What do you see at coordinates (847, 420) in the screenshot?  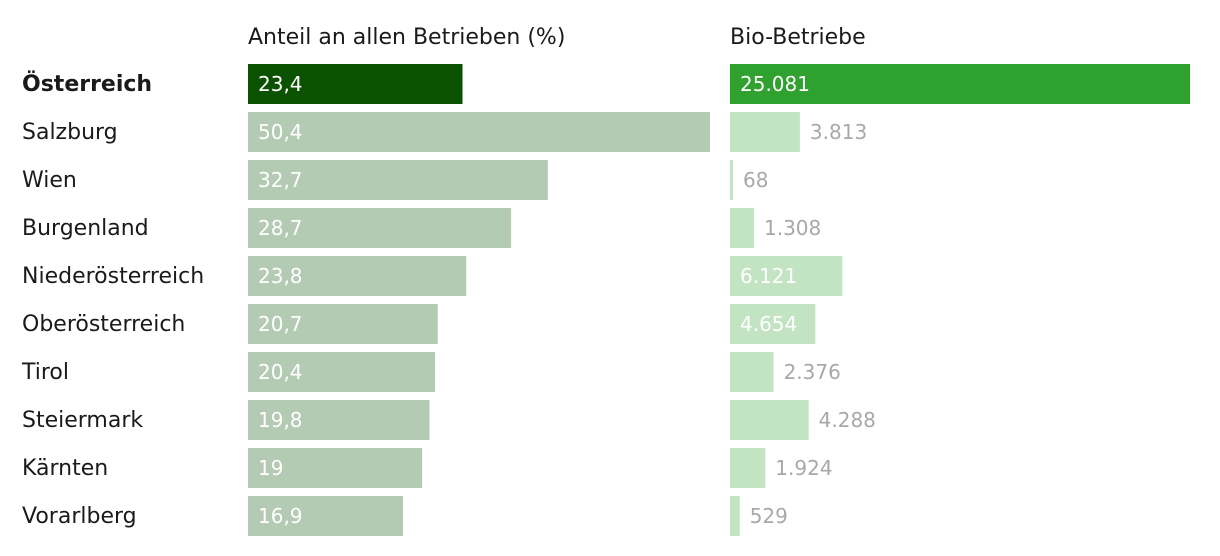 I see `farms-value-label: 4.288` at bounding box center [847, 420].